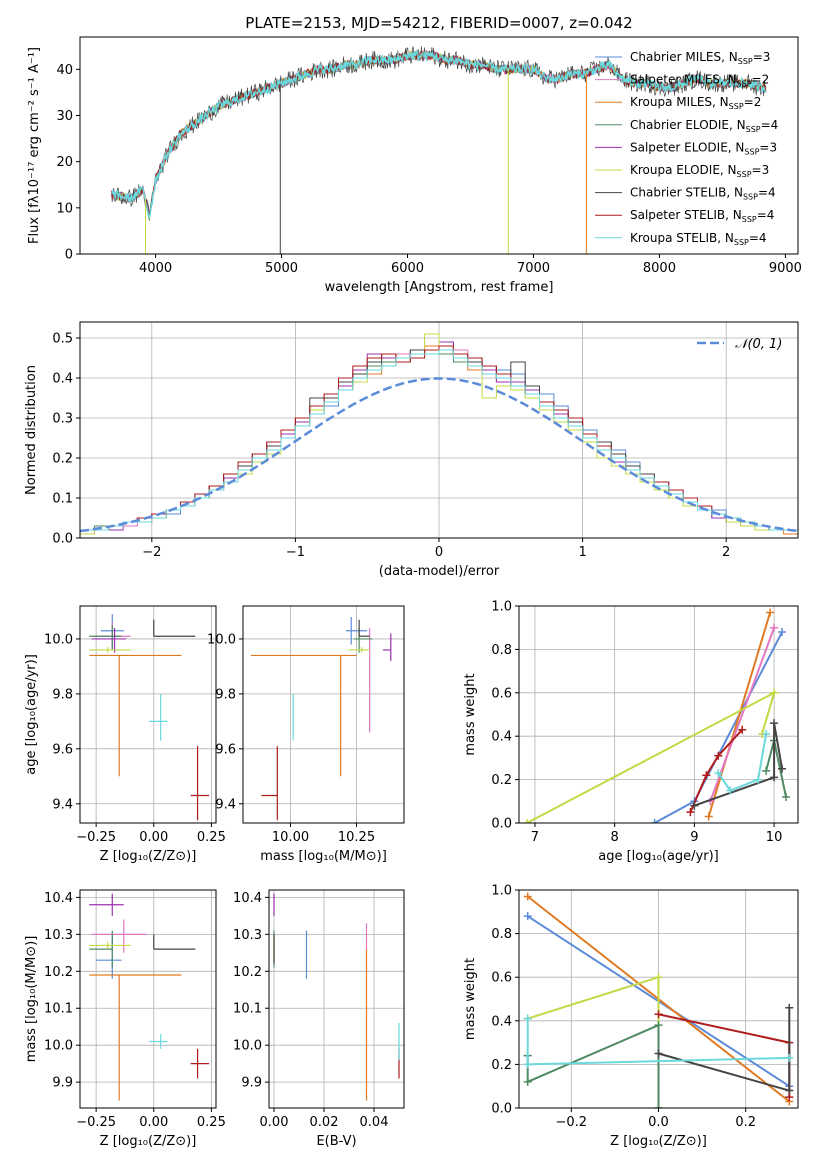  Describe the element at coordinates (439, 571) in the screenshot. I see `x-axis-label: (data-model)/error` at that location.